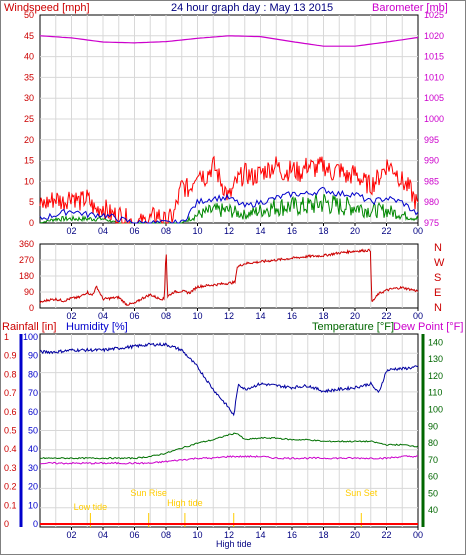 The height and width of the screenshot is (555, 466). What do you see at coordinates (26, 276) in the screenshot?
I see `y-tick-label-direction: 180` at bounding box center [26, 276].